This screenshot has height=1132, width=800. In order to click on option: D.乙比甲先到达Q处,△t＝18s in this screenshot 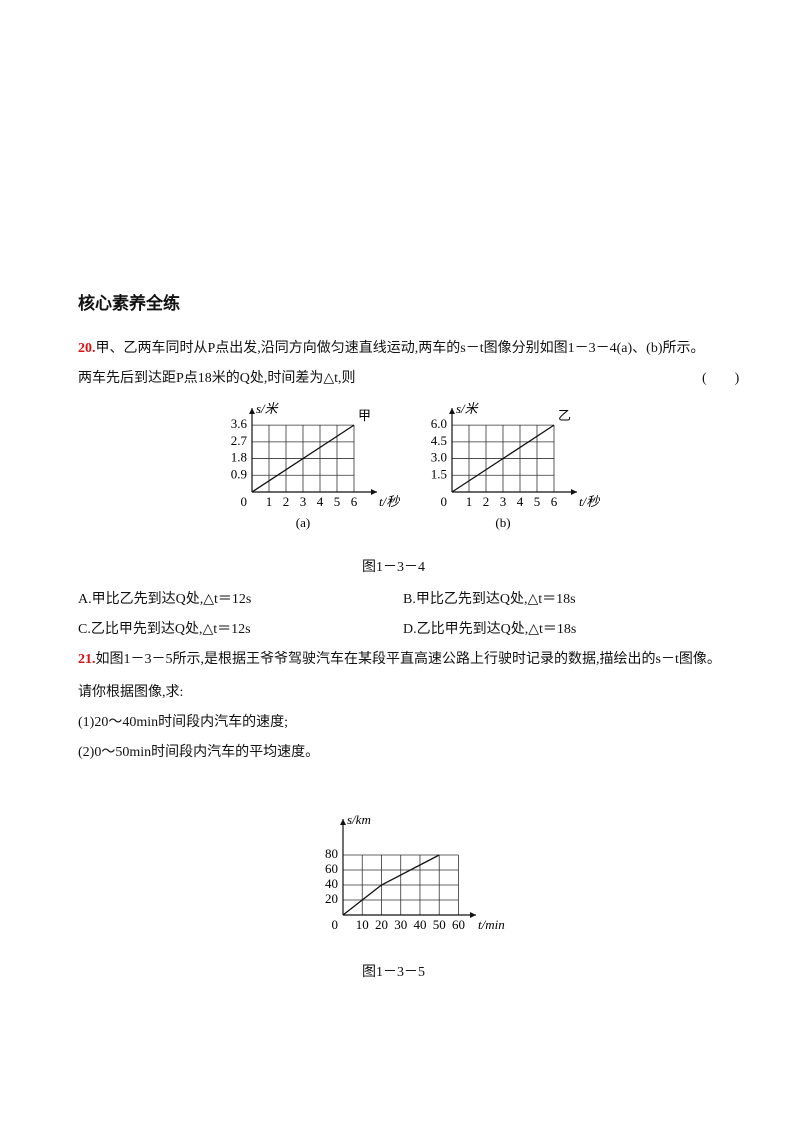, I will do `click(490, 629)`.